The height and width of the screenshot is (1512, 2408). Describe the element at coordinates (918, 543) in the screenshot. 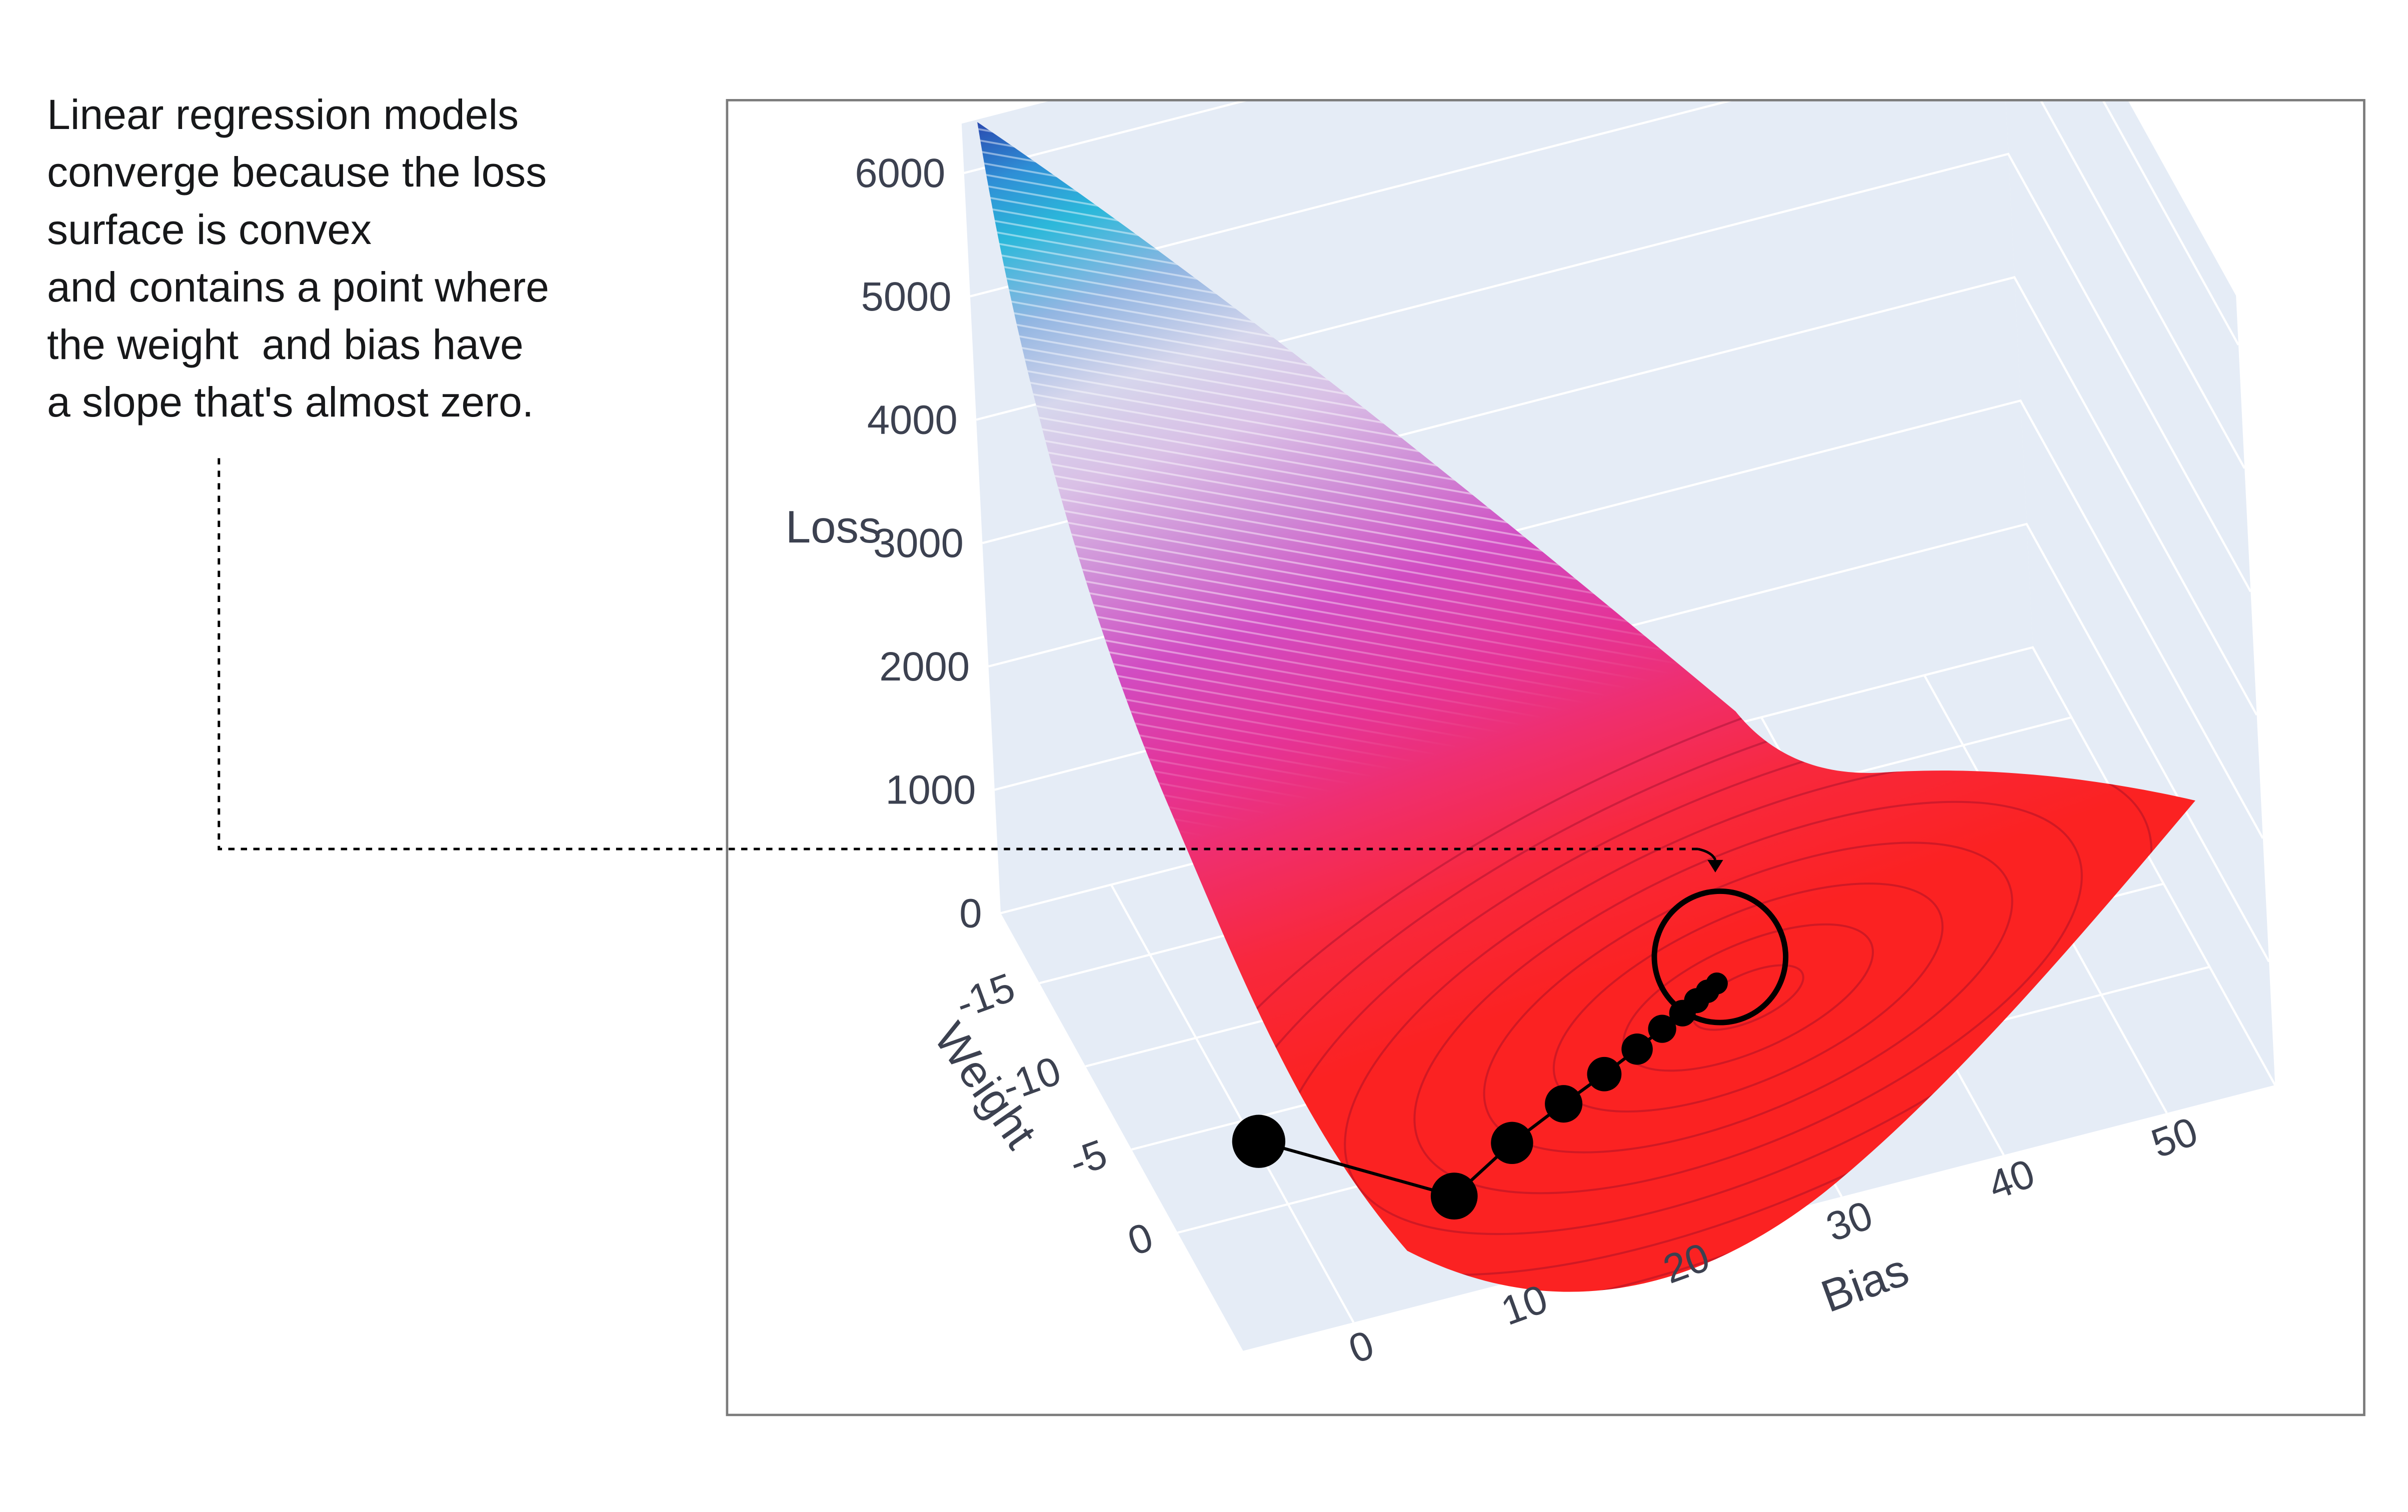

I see `loss-tick-label: 3000` at that location.